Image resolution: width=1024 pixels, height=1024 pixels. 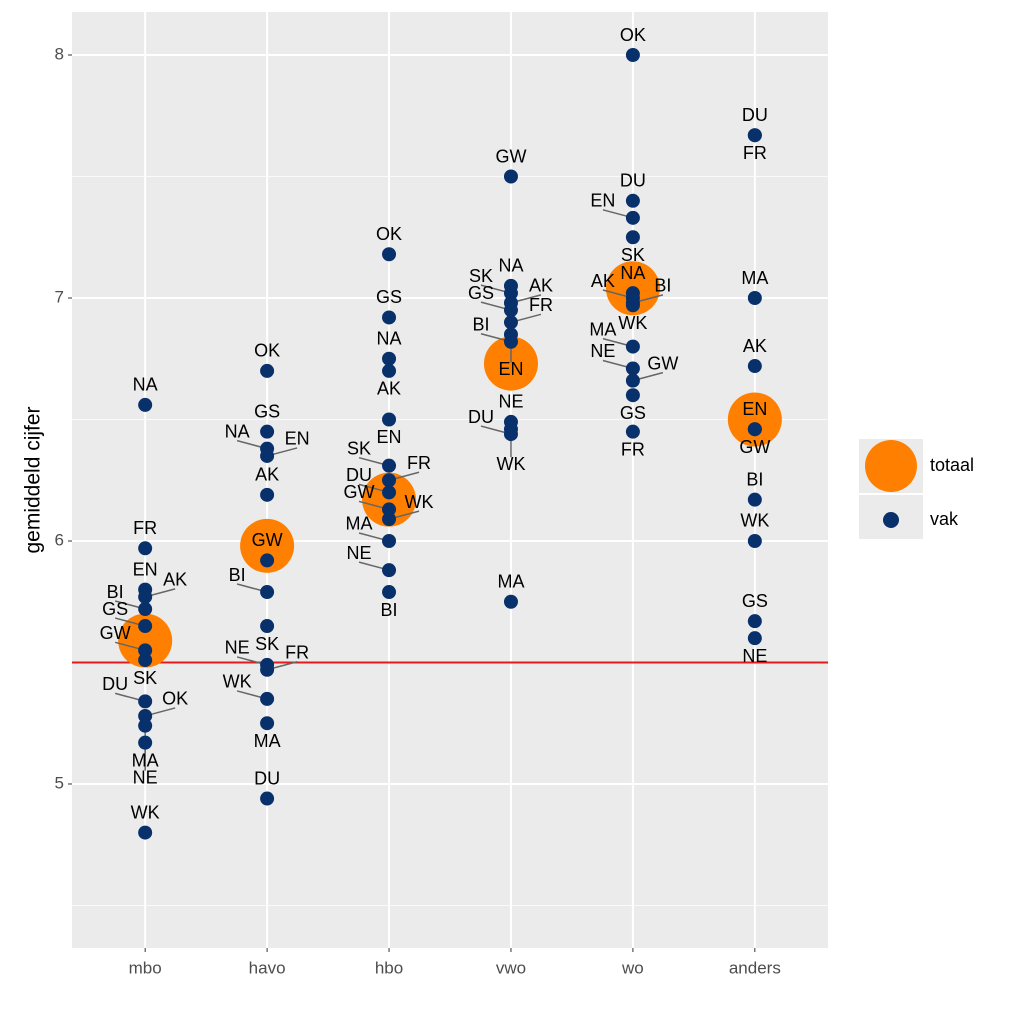 I want to click on x-tick-label: havo, so click(x=267, y=967).